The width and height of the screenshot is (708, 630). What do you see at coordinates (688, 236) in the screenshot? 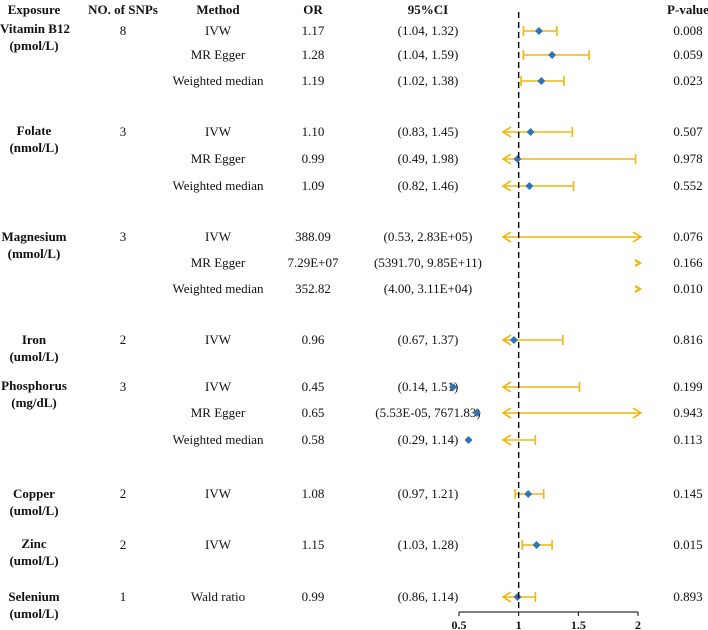
I see `pvalue-cell: 0.076` at bounding box center [688, 236].